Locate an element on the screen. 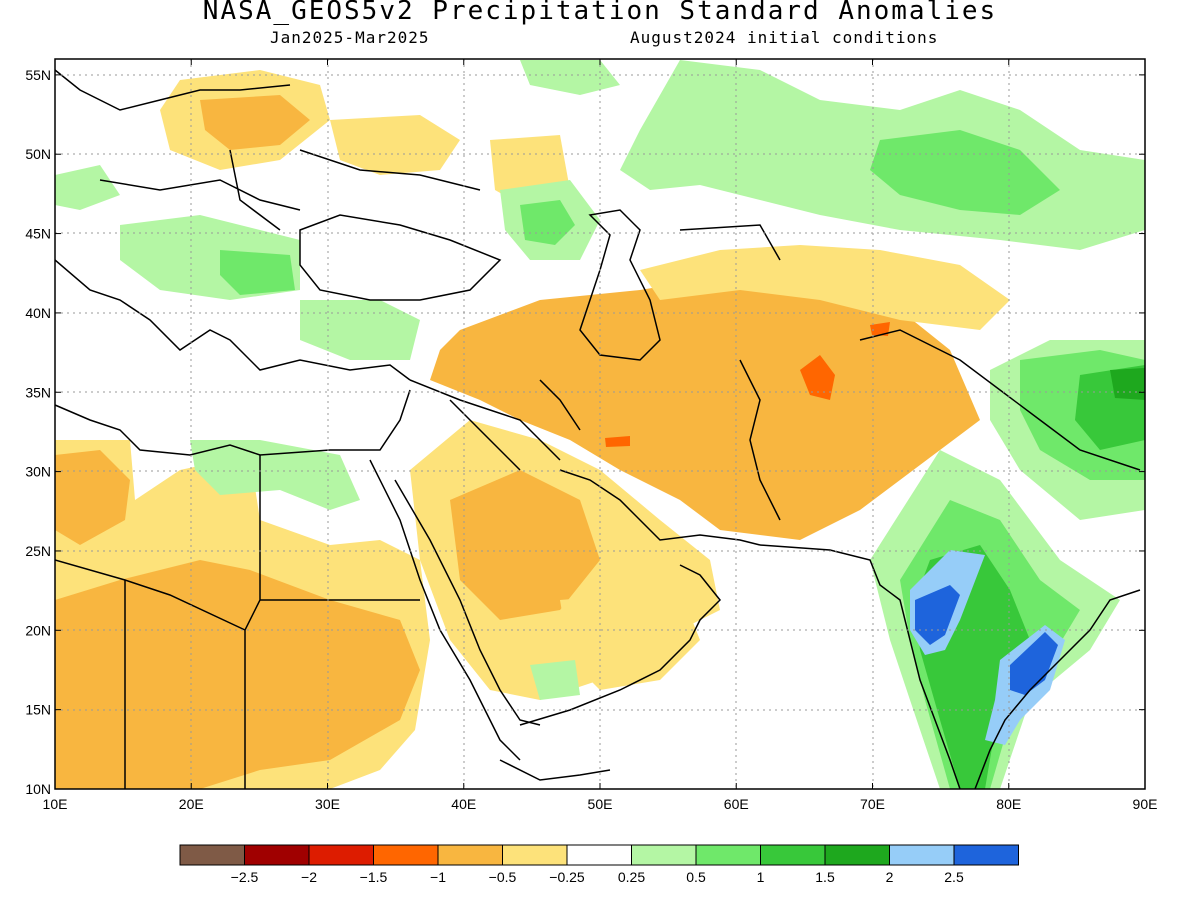  dry-anomaly-iran-afghan is located at coordinates (705, 410).